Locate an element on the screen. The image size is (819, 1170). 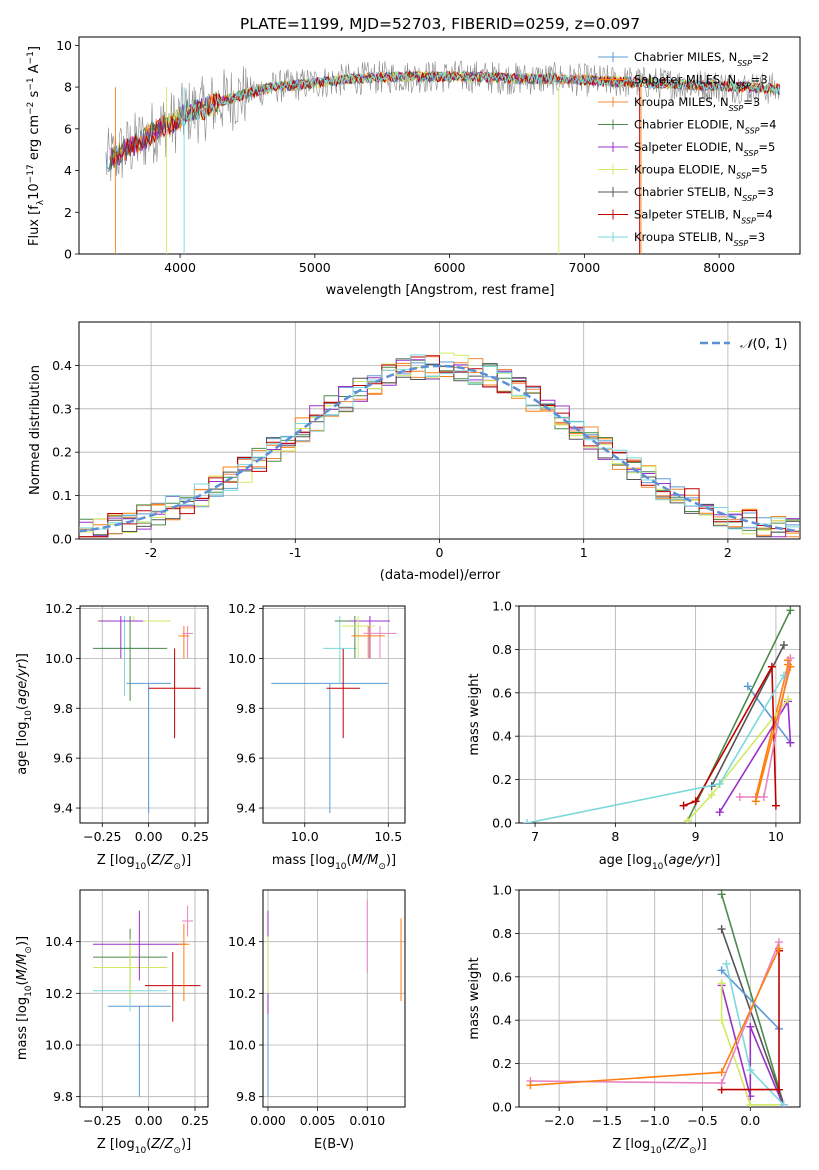
residuals-xlabel: (data-model)/error is located at coordinates (440, 575).